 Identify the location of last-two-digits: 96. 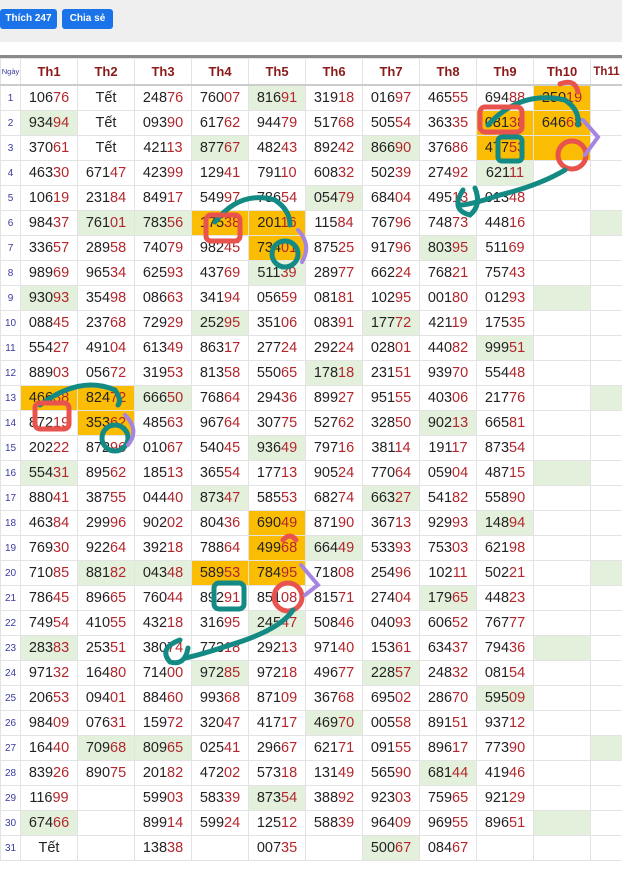
(403, 223).